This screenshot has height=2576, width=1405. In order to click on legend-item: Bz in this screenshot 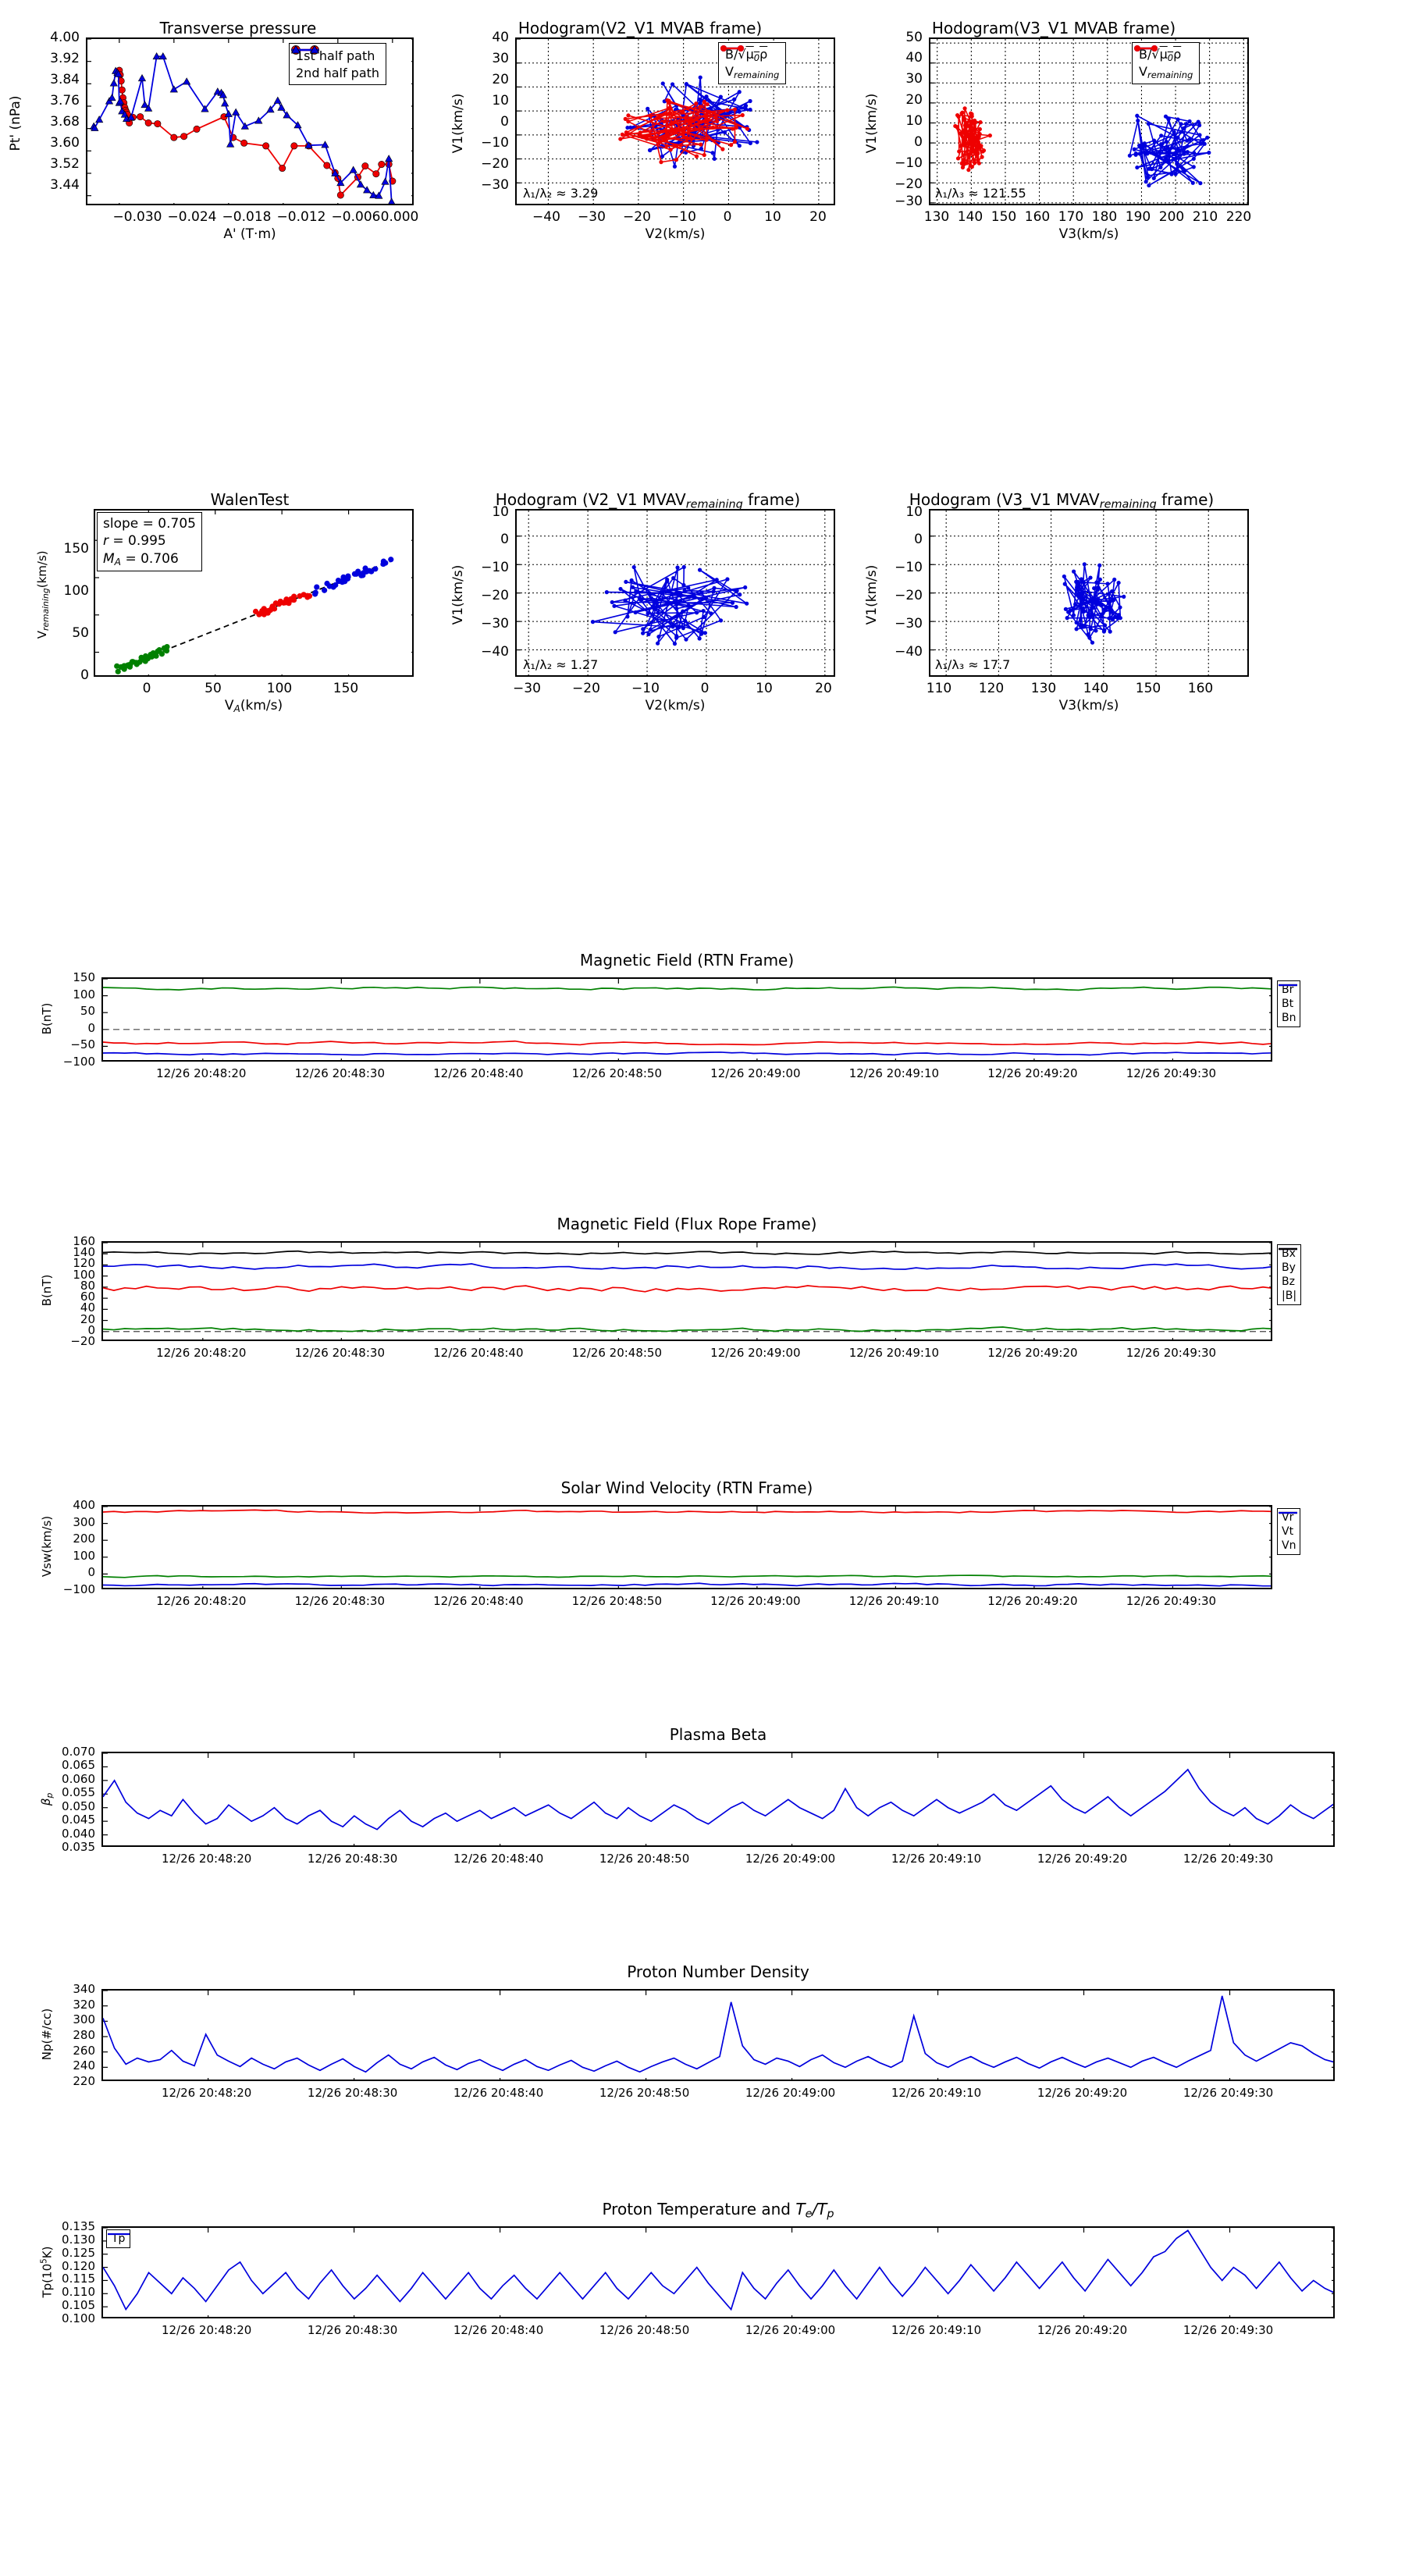, I will do `click(1288, 1268)`.